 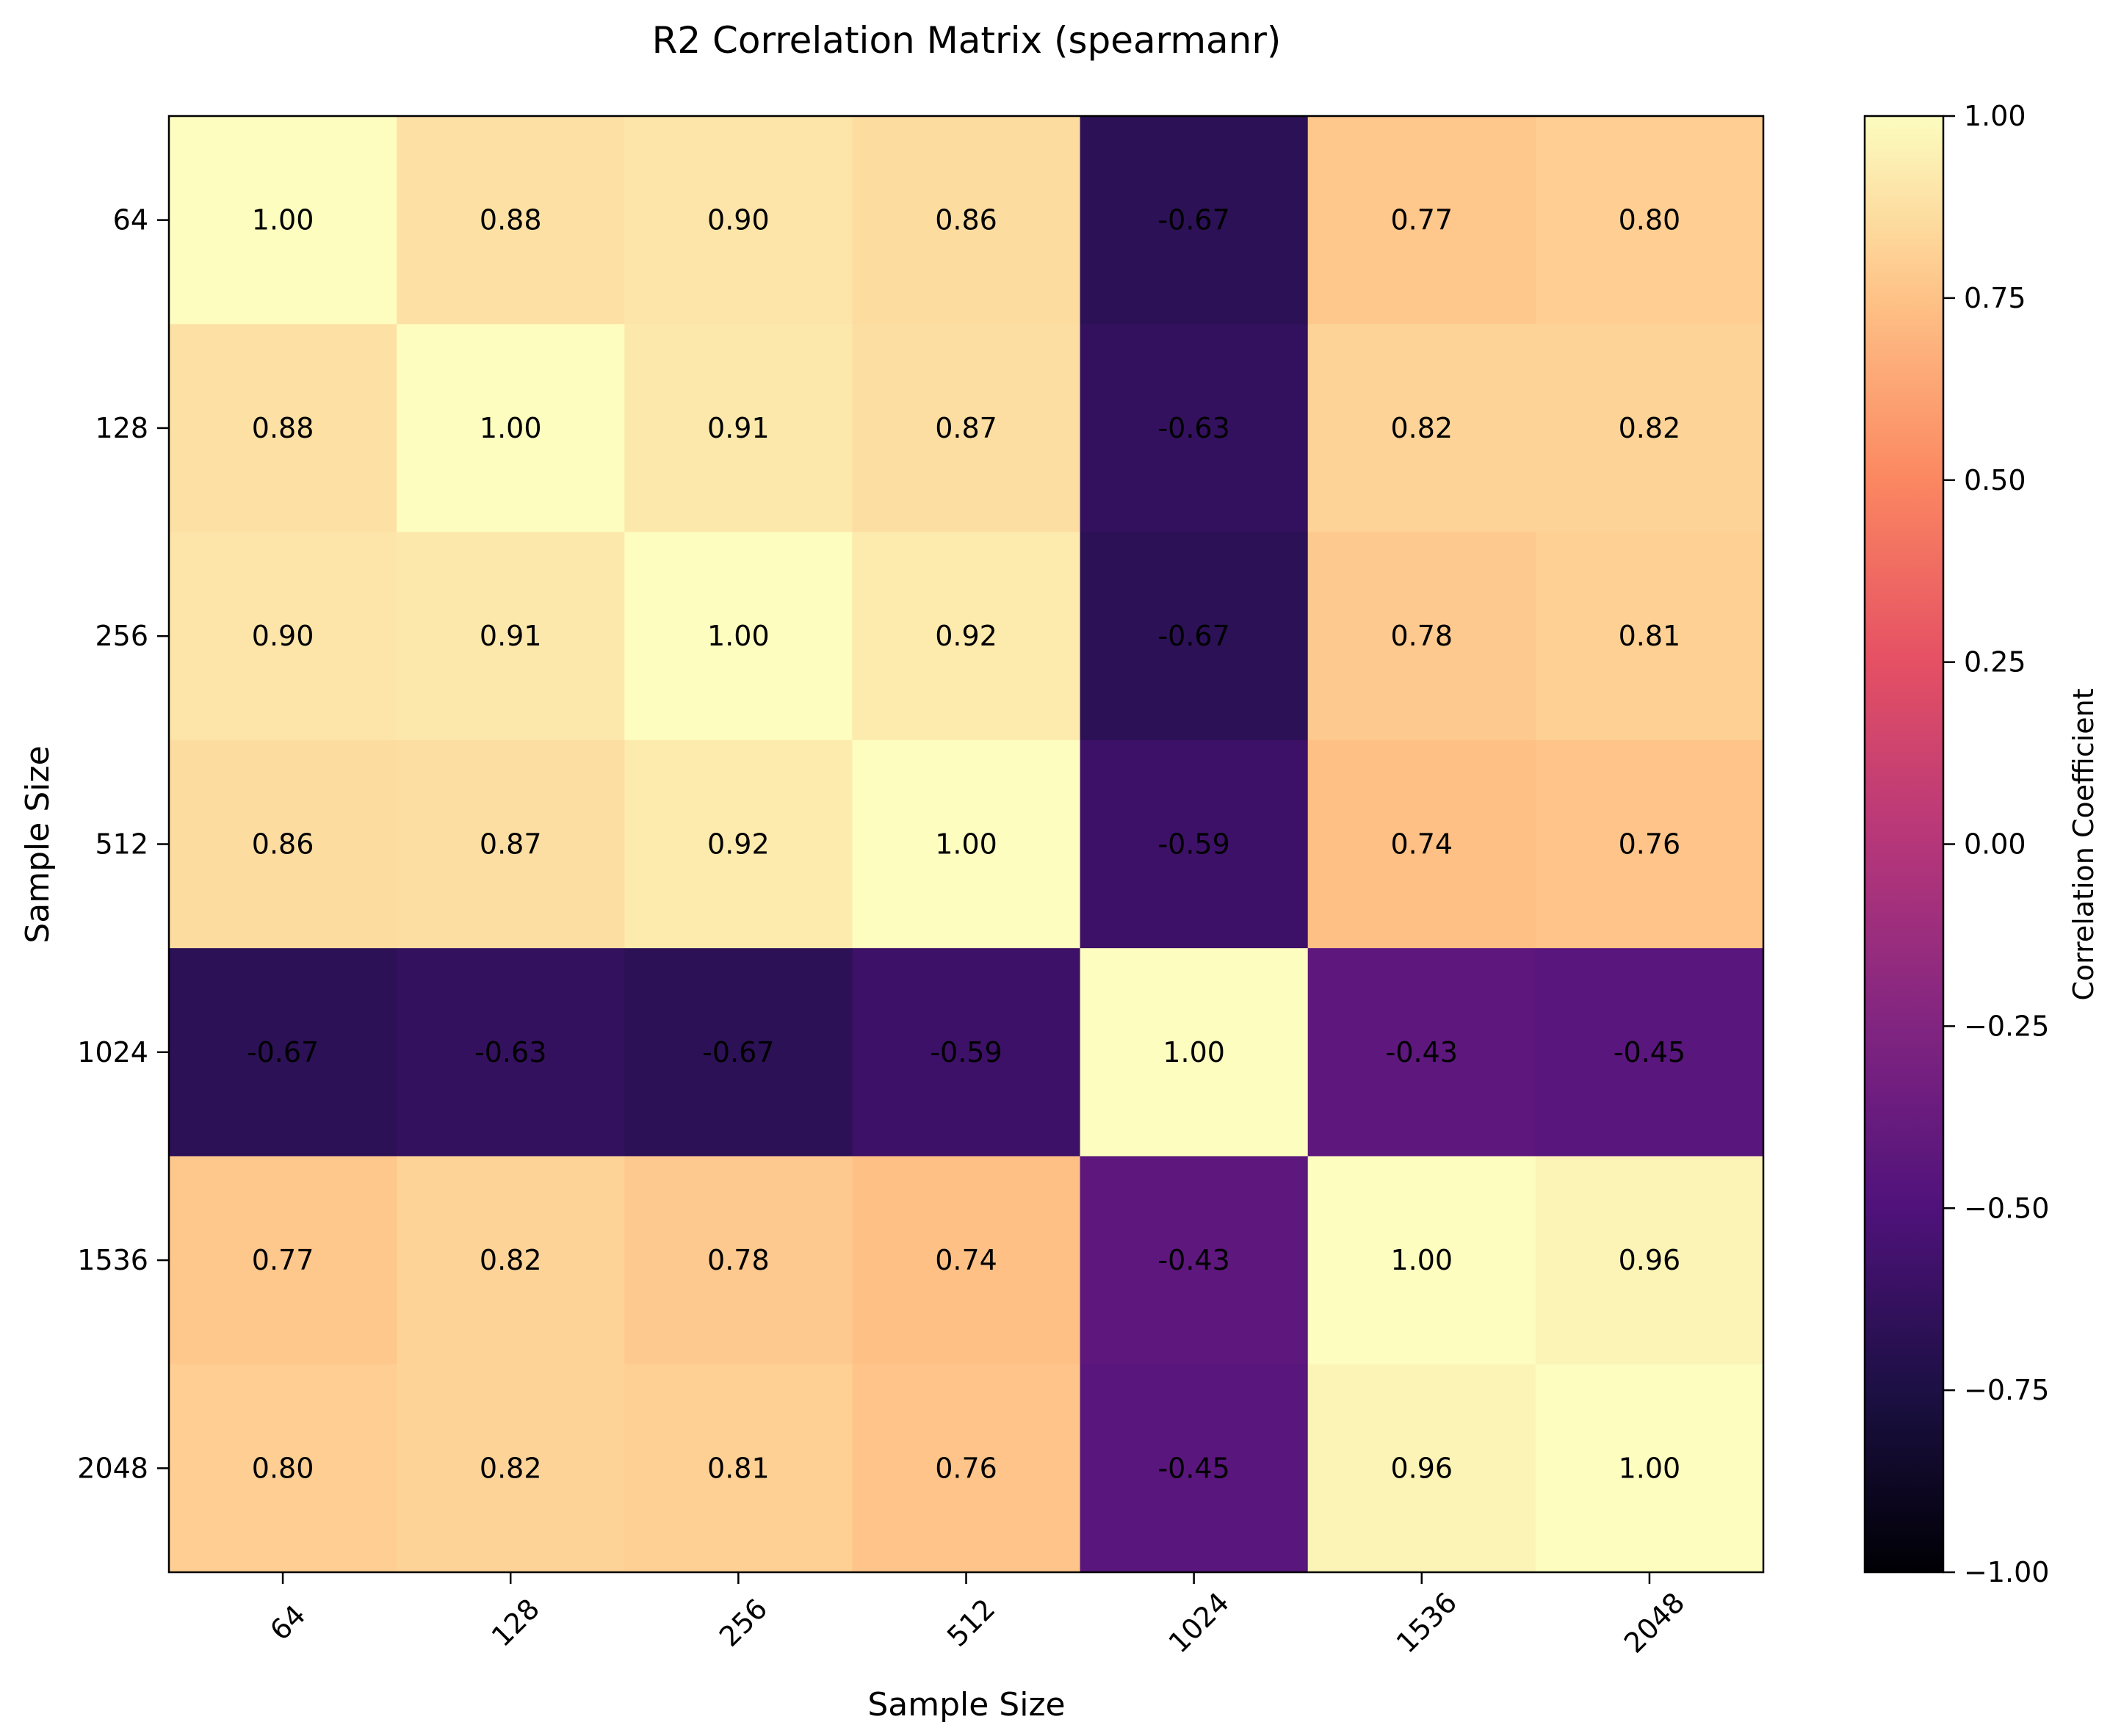 What do you see at coordinates (2006, 1026) in the screenshot?
I see `colorbar-tick-label: −0.25` at bounding box center [2006, 1026].